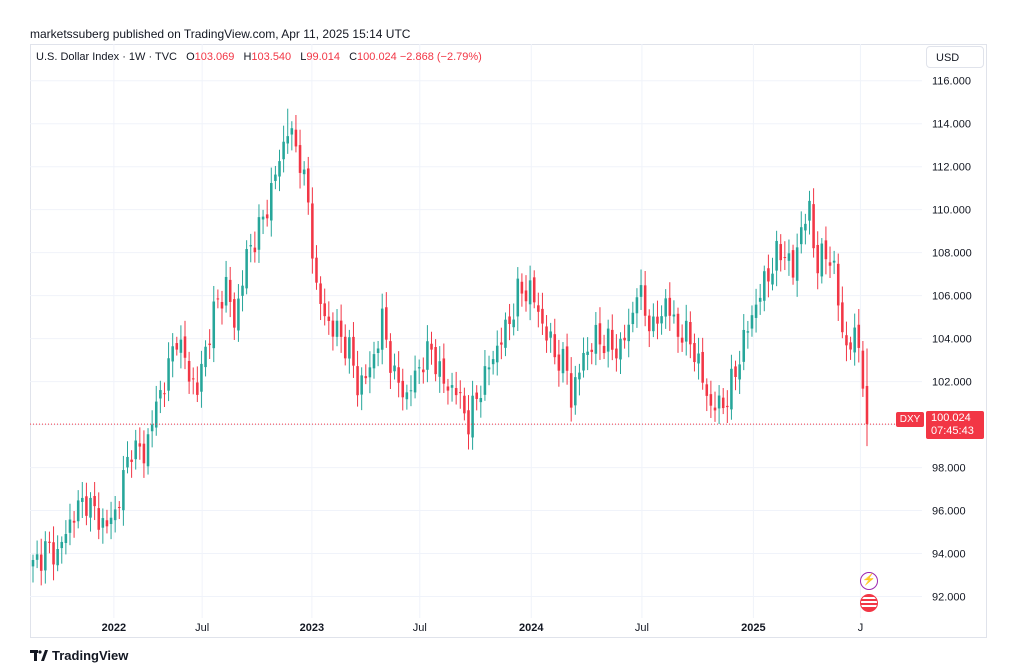 The height and width of the screenshot is (670, 1024). What do you see at coordinates (190, 57) in the screenshot?
I see `open-label: O` at bounding box center [190, 57].